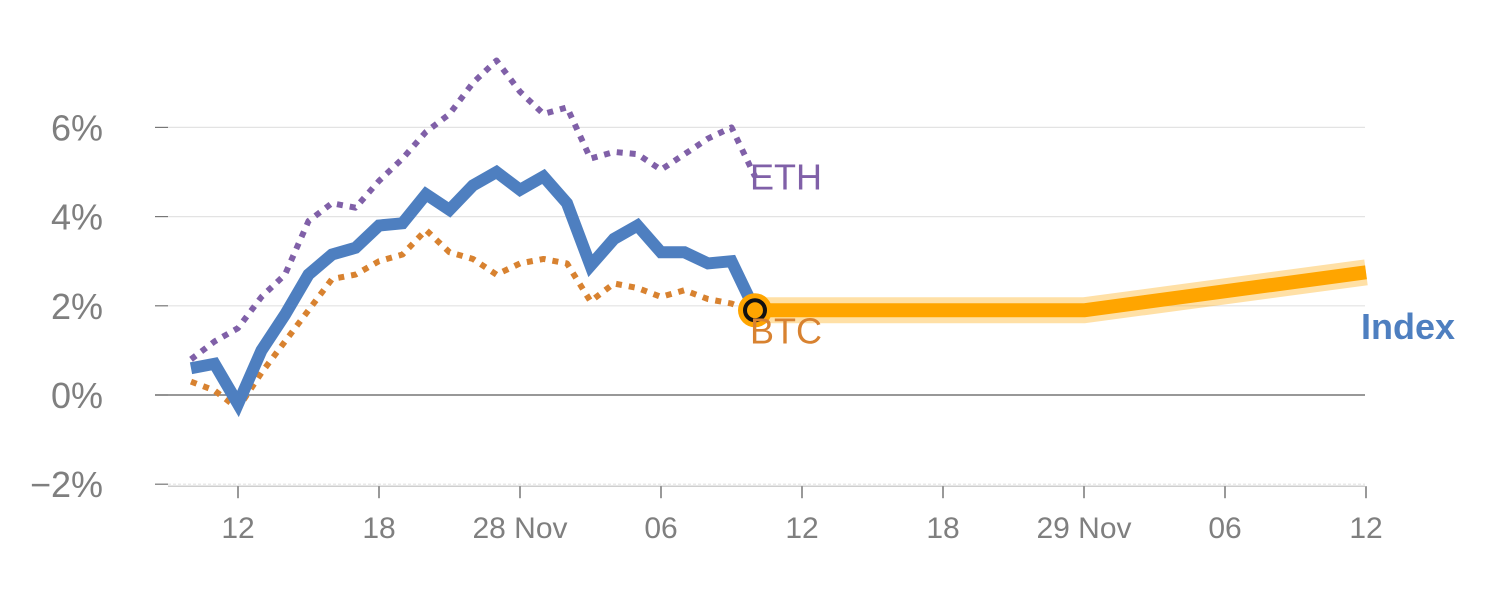  I want to click on btc-series-line, so click(473, 319).